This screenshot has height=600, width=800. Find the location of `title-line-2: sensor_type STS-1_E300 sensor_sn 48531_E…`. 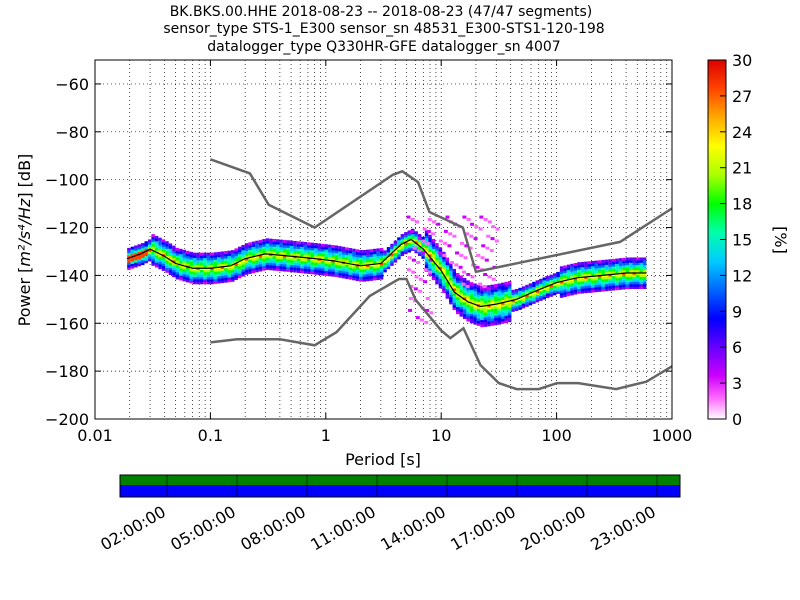

title-line-2: sensor_type STS-1_E300 sensor_sn 48531_E… is located at coordinates (383, 29).